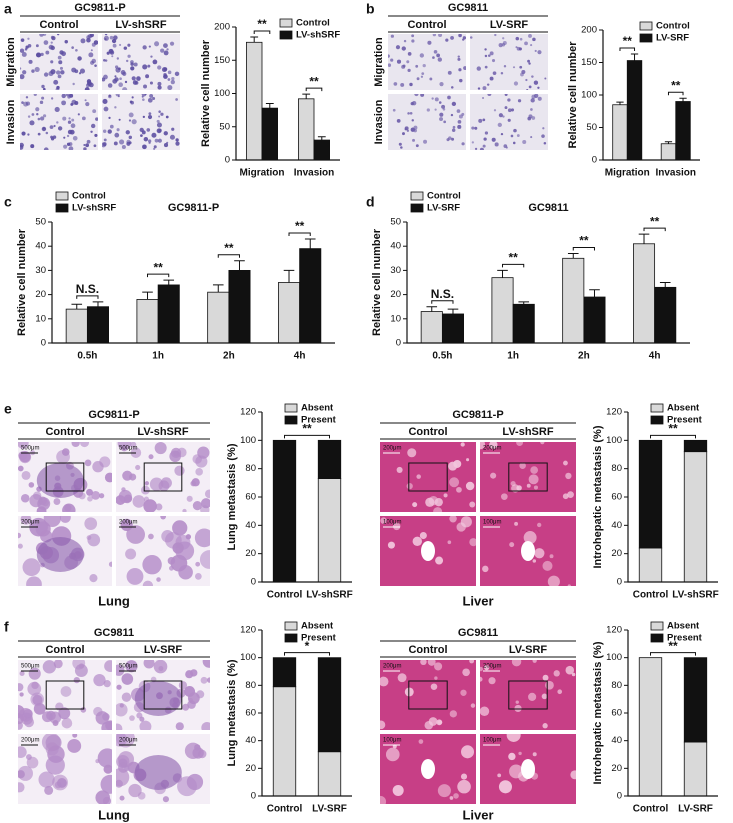 The image size is (733, 823). I want to click on y-tick-label: 20, so click(40, 294).